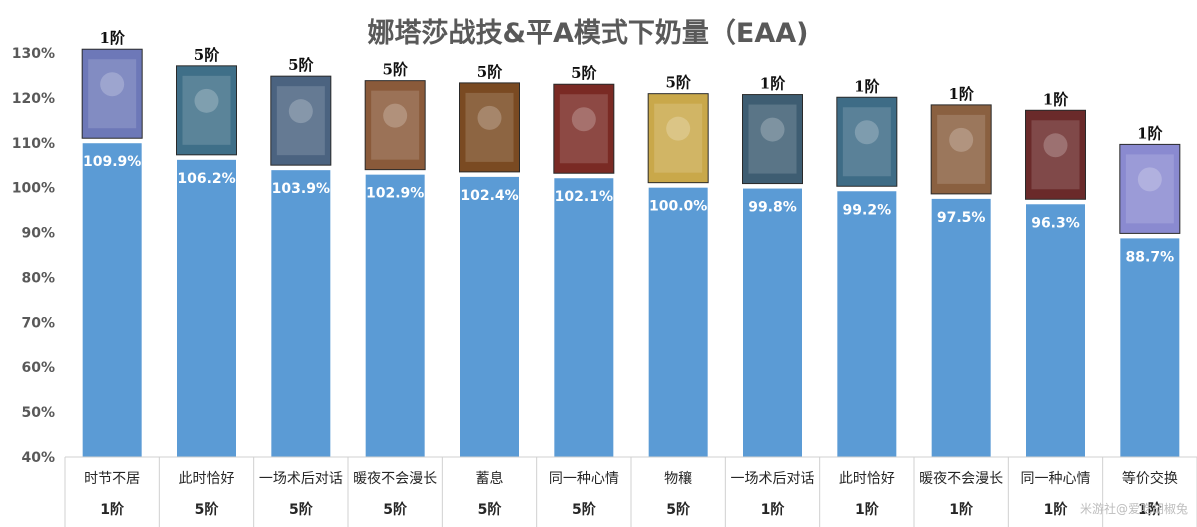 The width and height of the screenshot is (1197, 527). What do you see at coordinates (207, 479) in the screenshot?
I see `x-tick-label: 此时恰好` at bounding box center [207, 479].